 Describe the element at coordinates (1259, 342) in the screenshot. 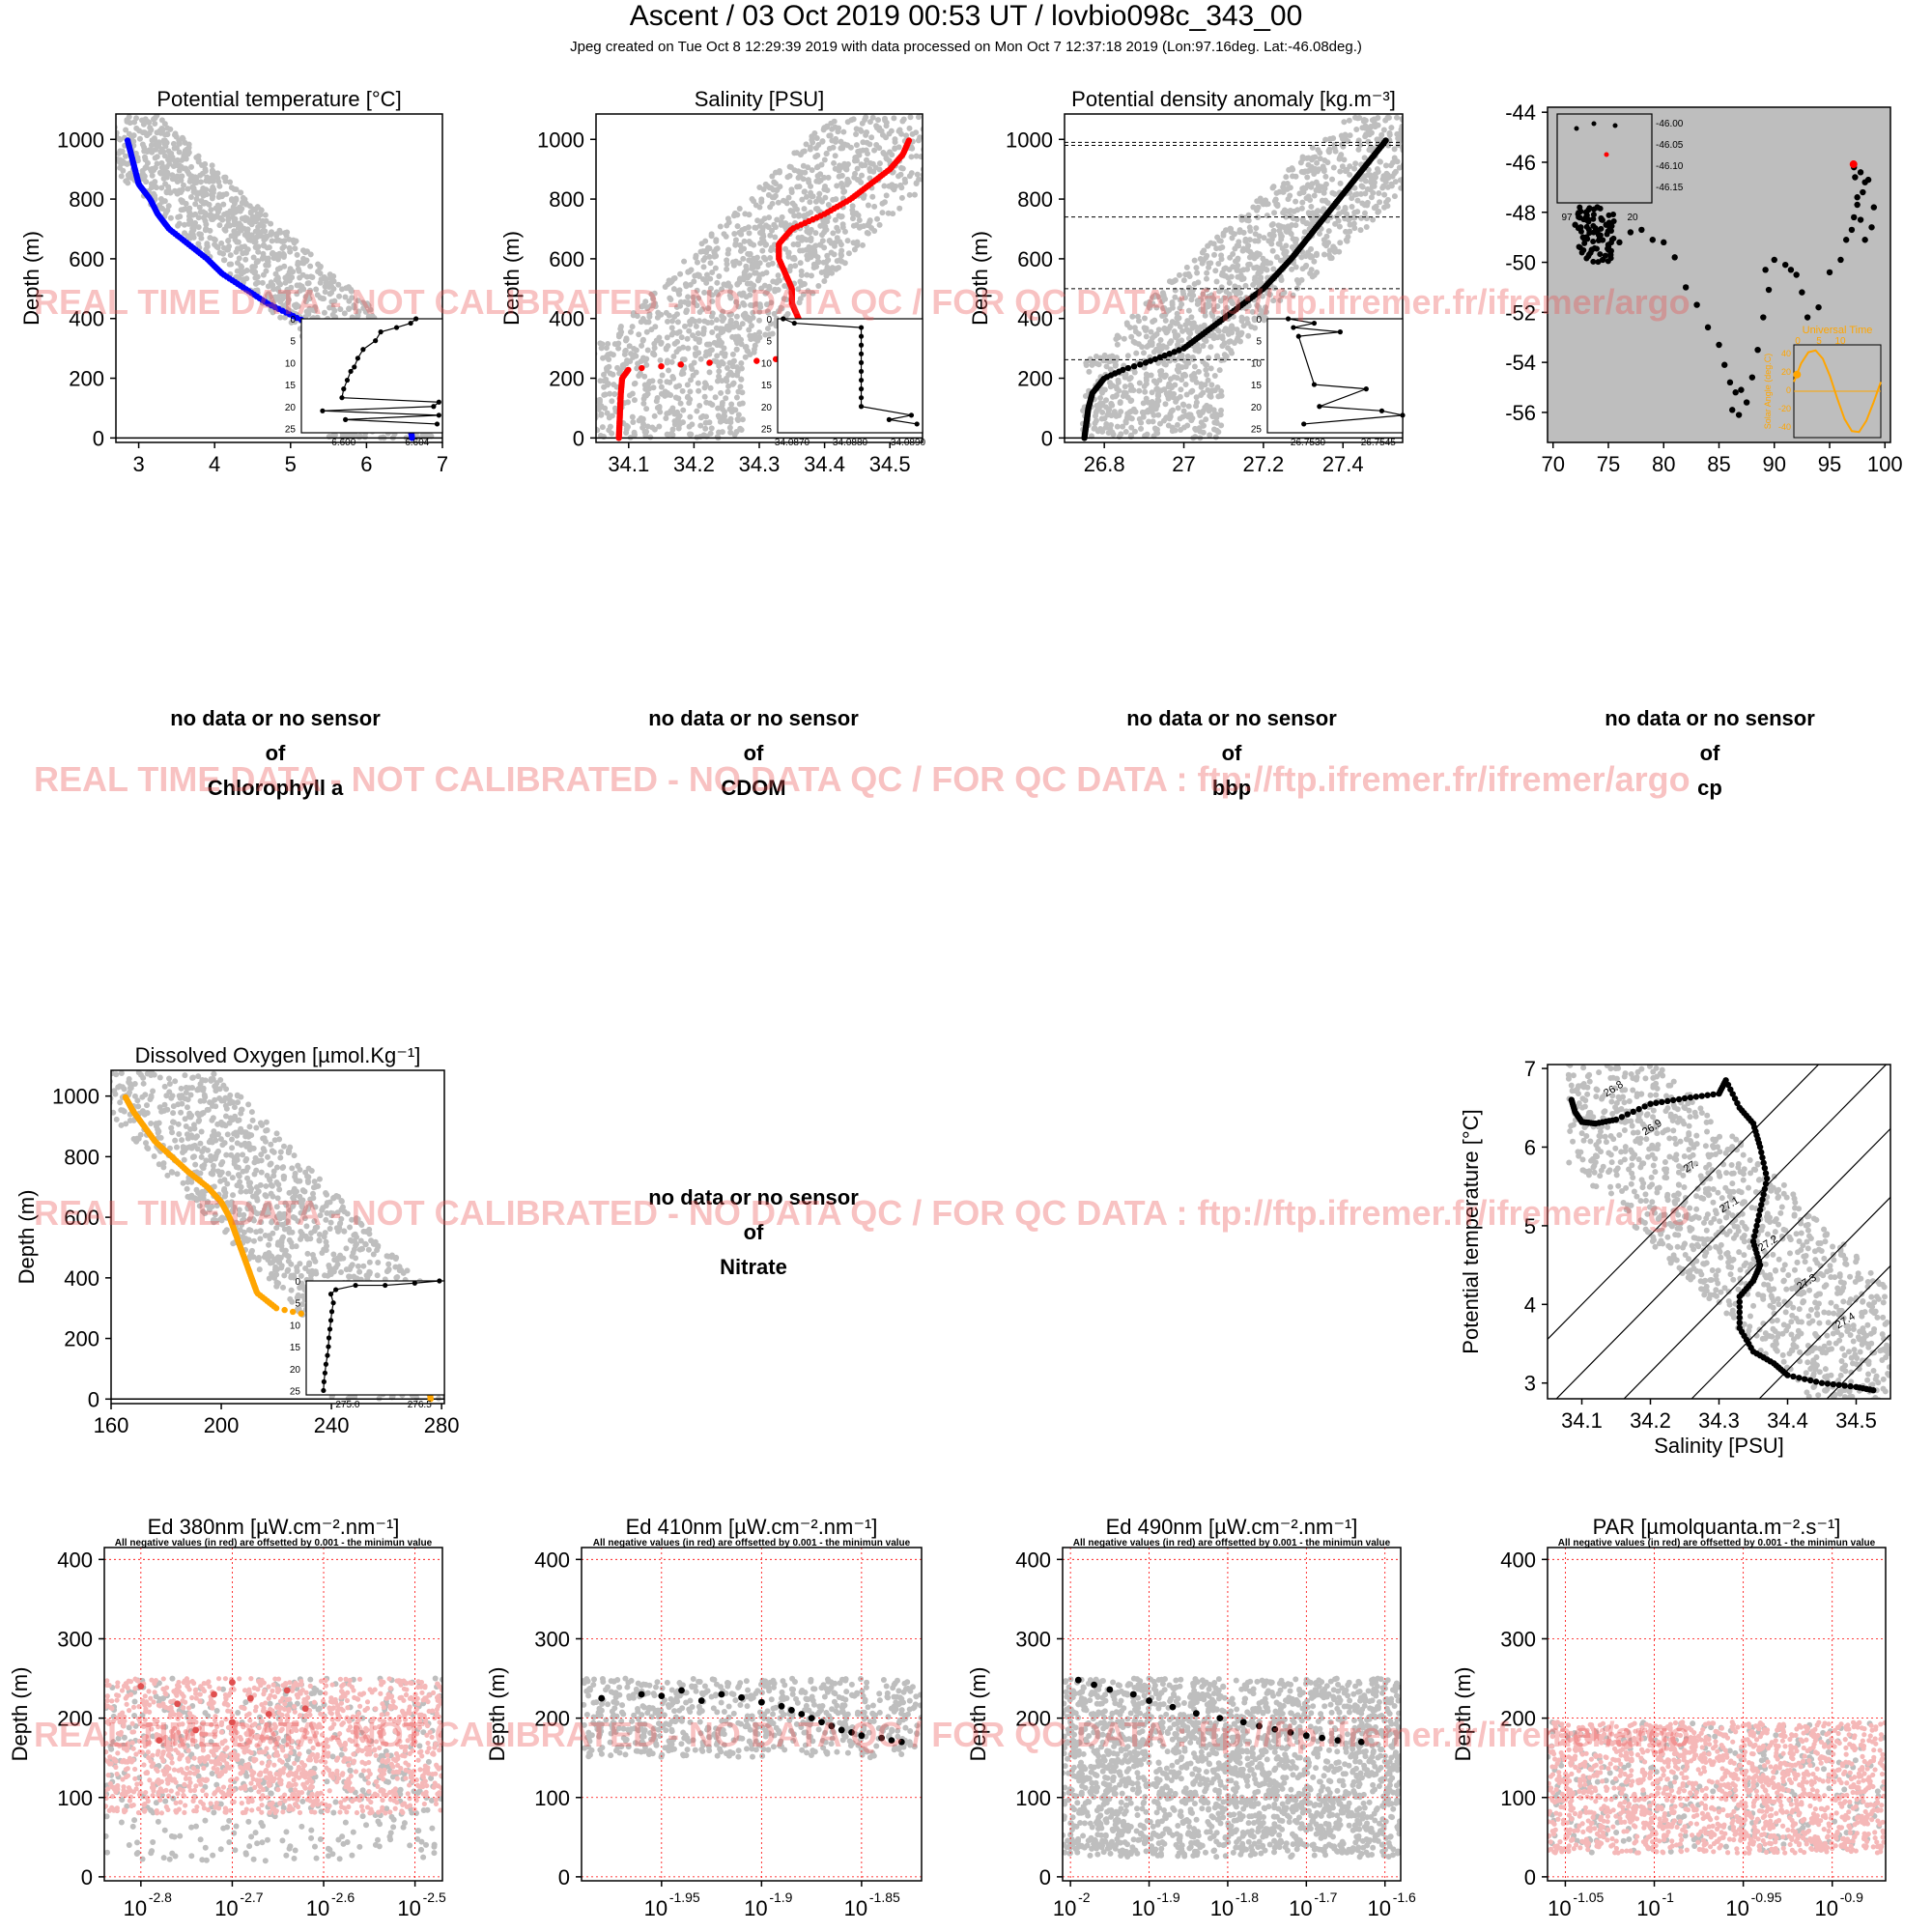

I see `inset-y-tick-label: 5` at that location.